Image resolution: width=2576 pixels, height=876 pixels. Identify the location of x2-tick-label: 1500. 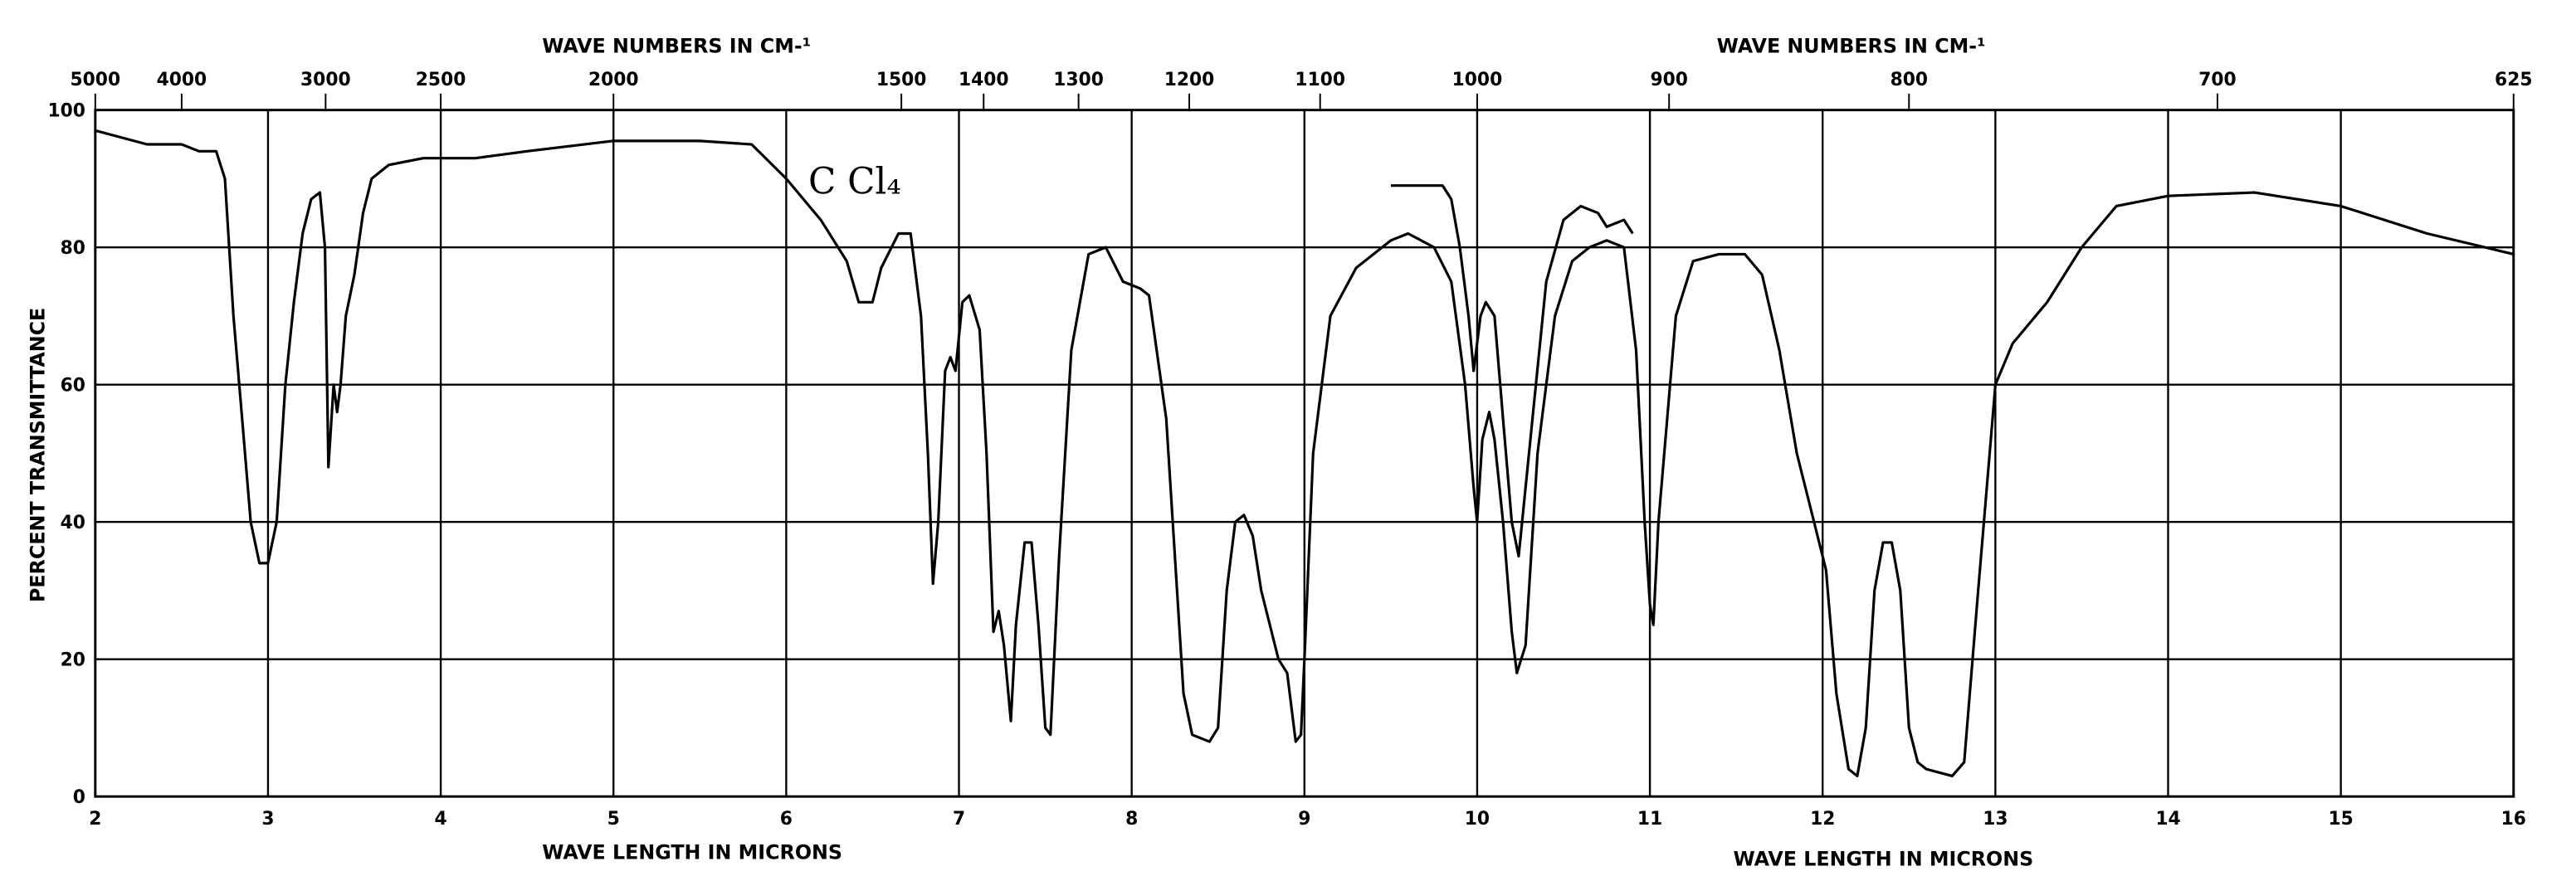
(901, 80).